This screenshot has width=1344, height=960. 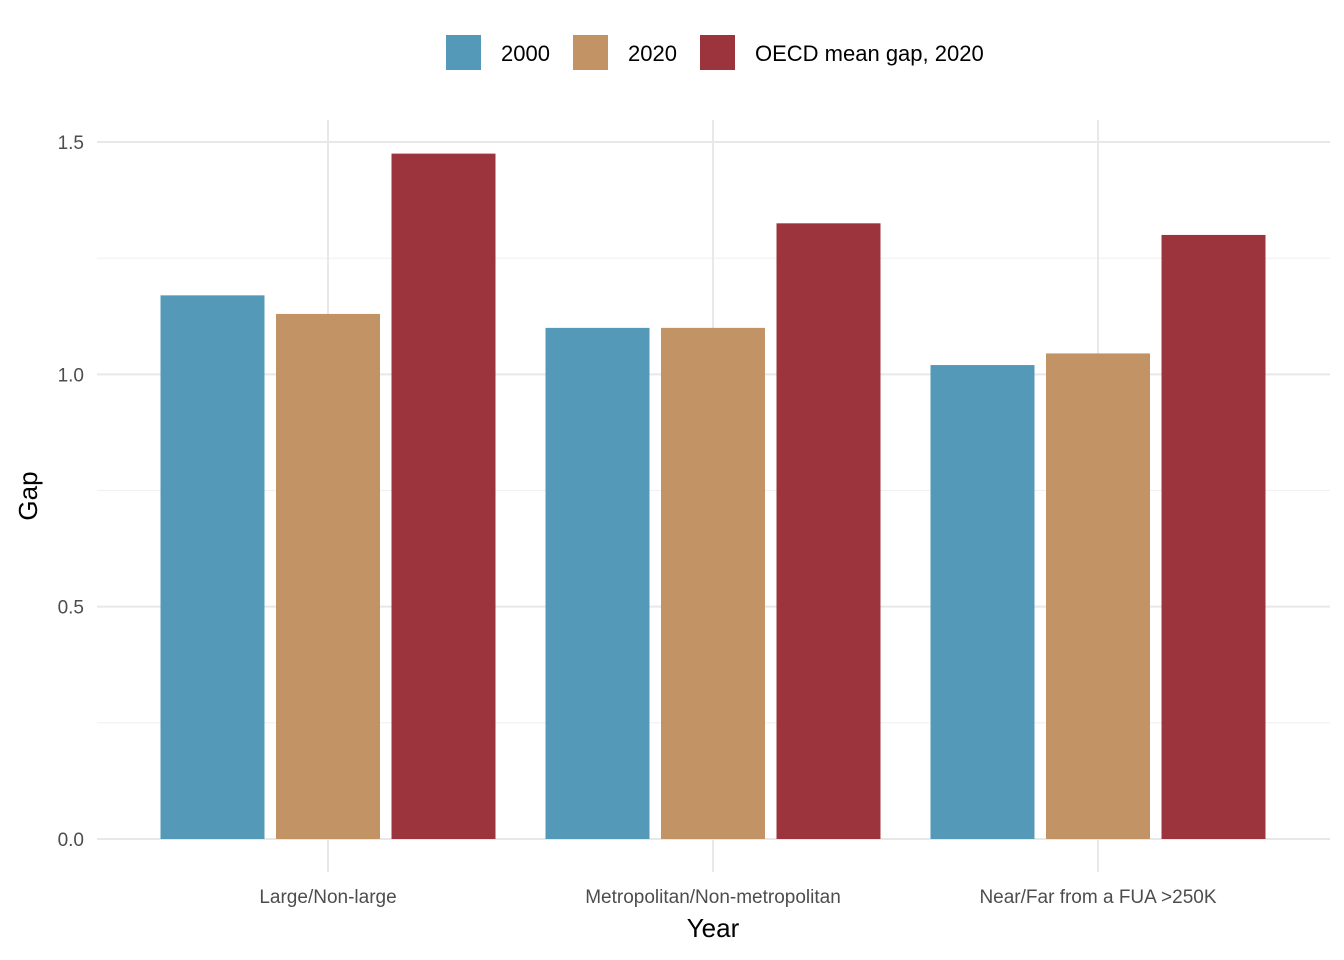 What do you see at coordinates (713, 897) in the screenshot?
I see `x-tick-label: Metropolitan/Non-metropolitan` at bounding box center [713, 897].